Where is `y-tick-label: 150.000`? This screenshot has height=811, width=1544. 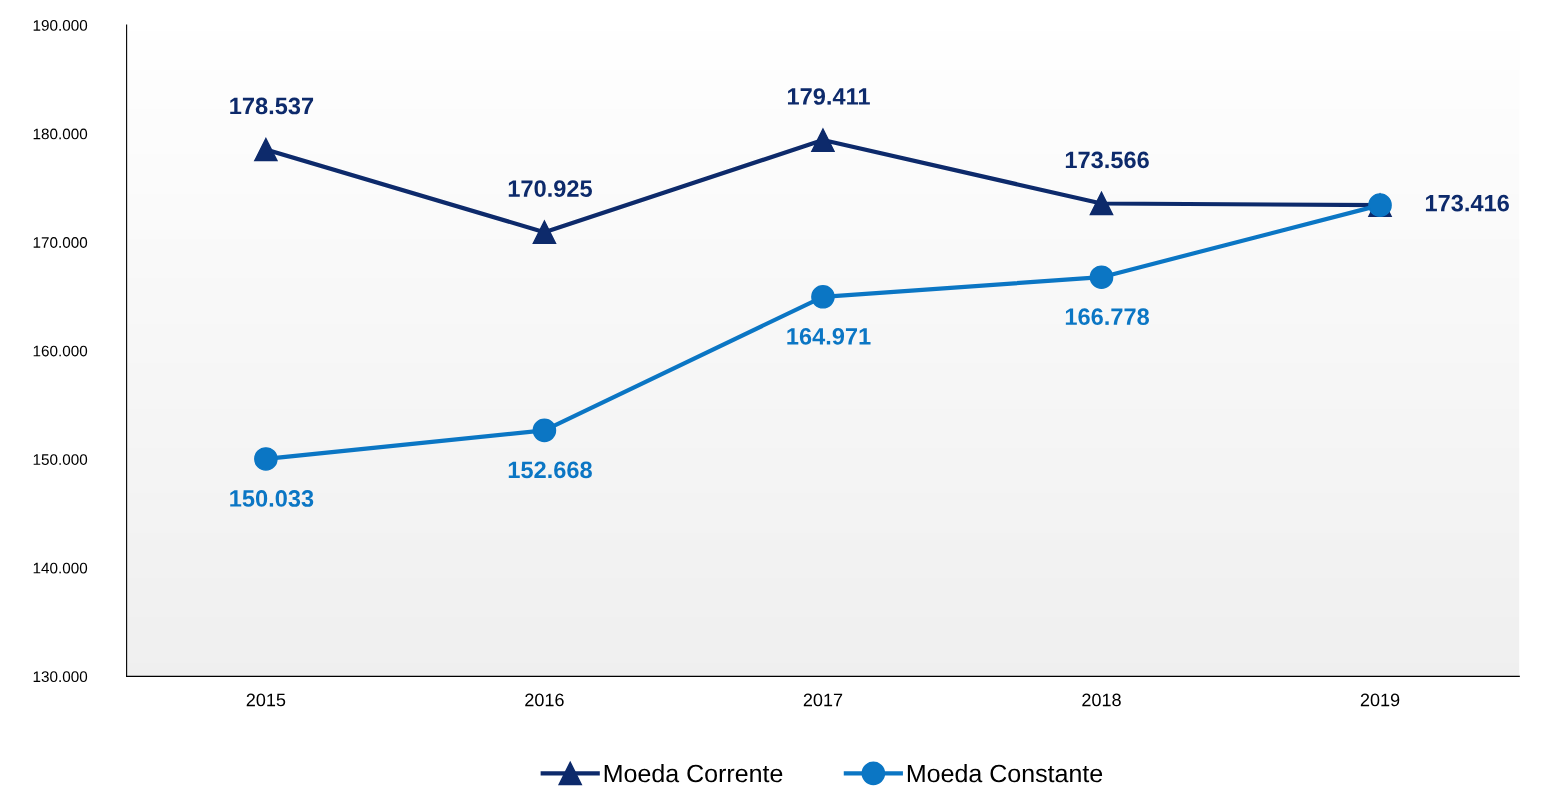
y-tick-label: 150.000 is located at coordinates (60, 459).